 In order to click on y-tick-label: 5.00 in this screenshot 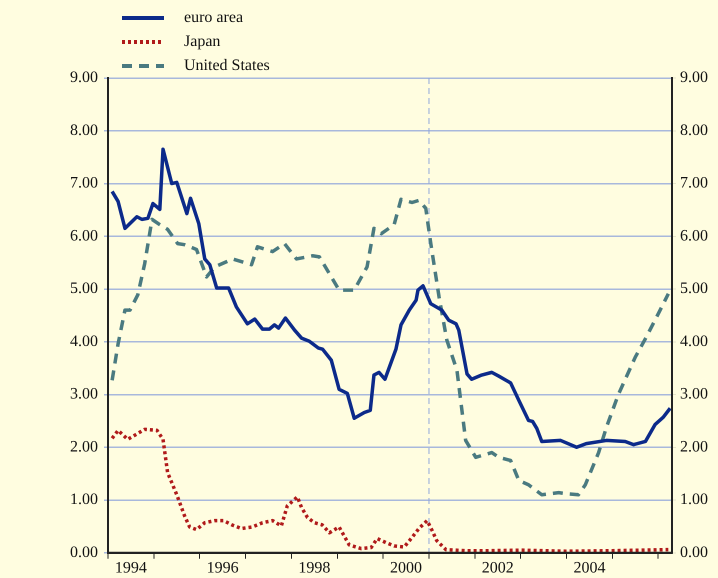, I will do `click(694, 289)`.